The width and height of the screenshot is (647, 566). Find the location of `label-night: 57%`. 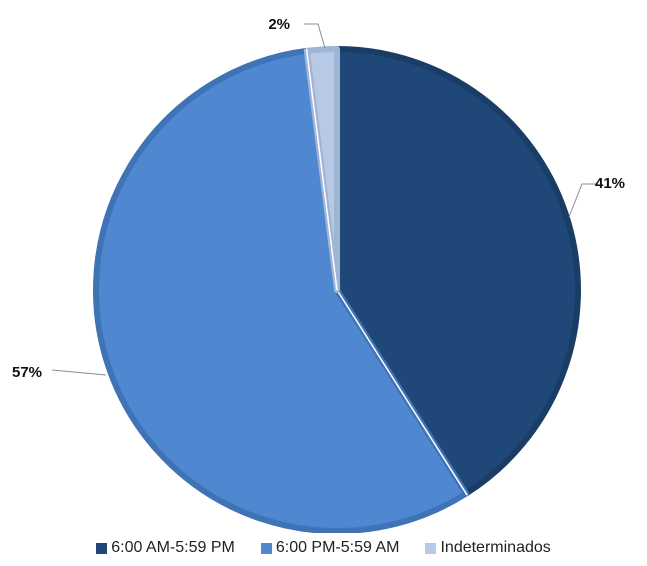

label-night: 57% is located at coordinates (27, 372).